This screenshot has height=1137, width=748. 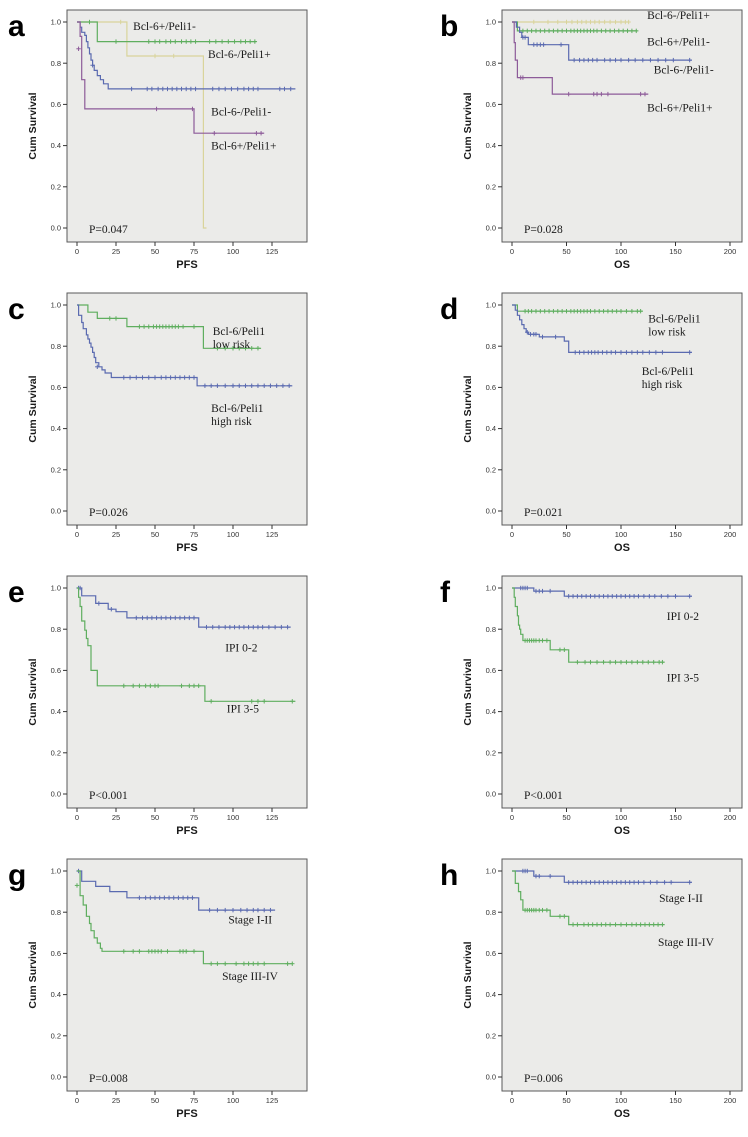 I want to click on curve-label: Bcl-6+/Peli1-, so click(x=164, y=27).